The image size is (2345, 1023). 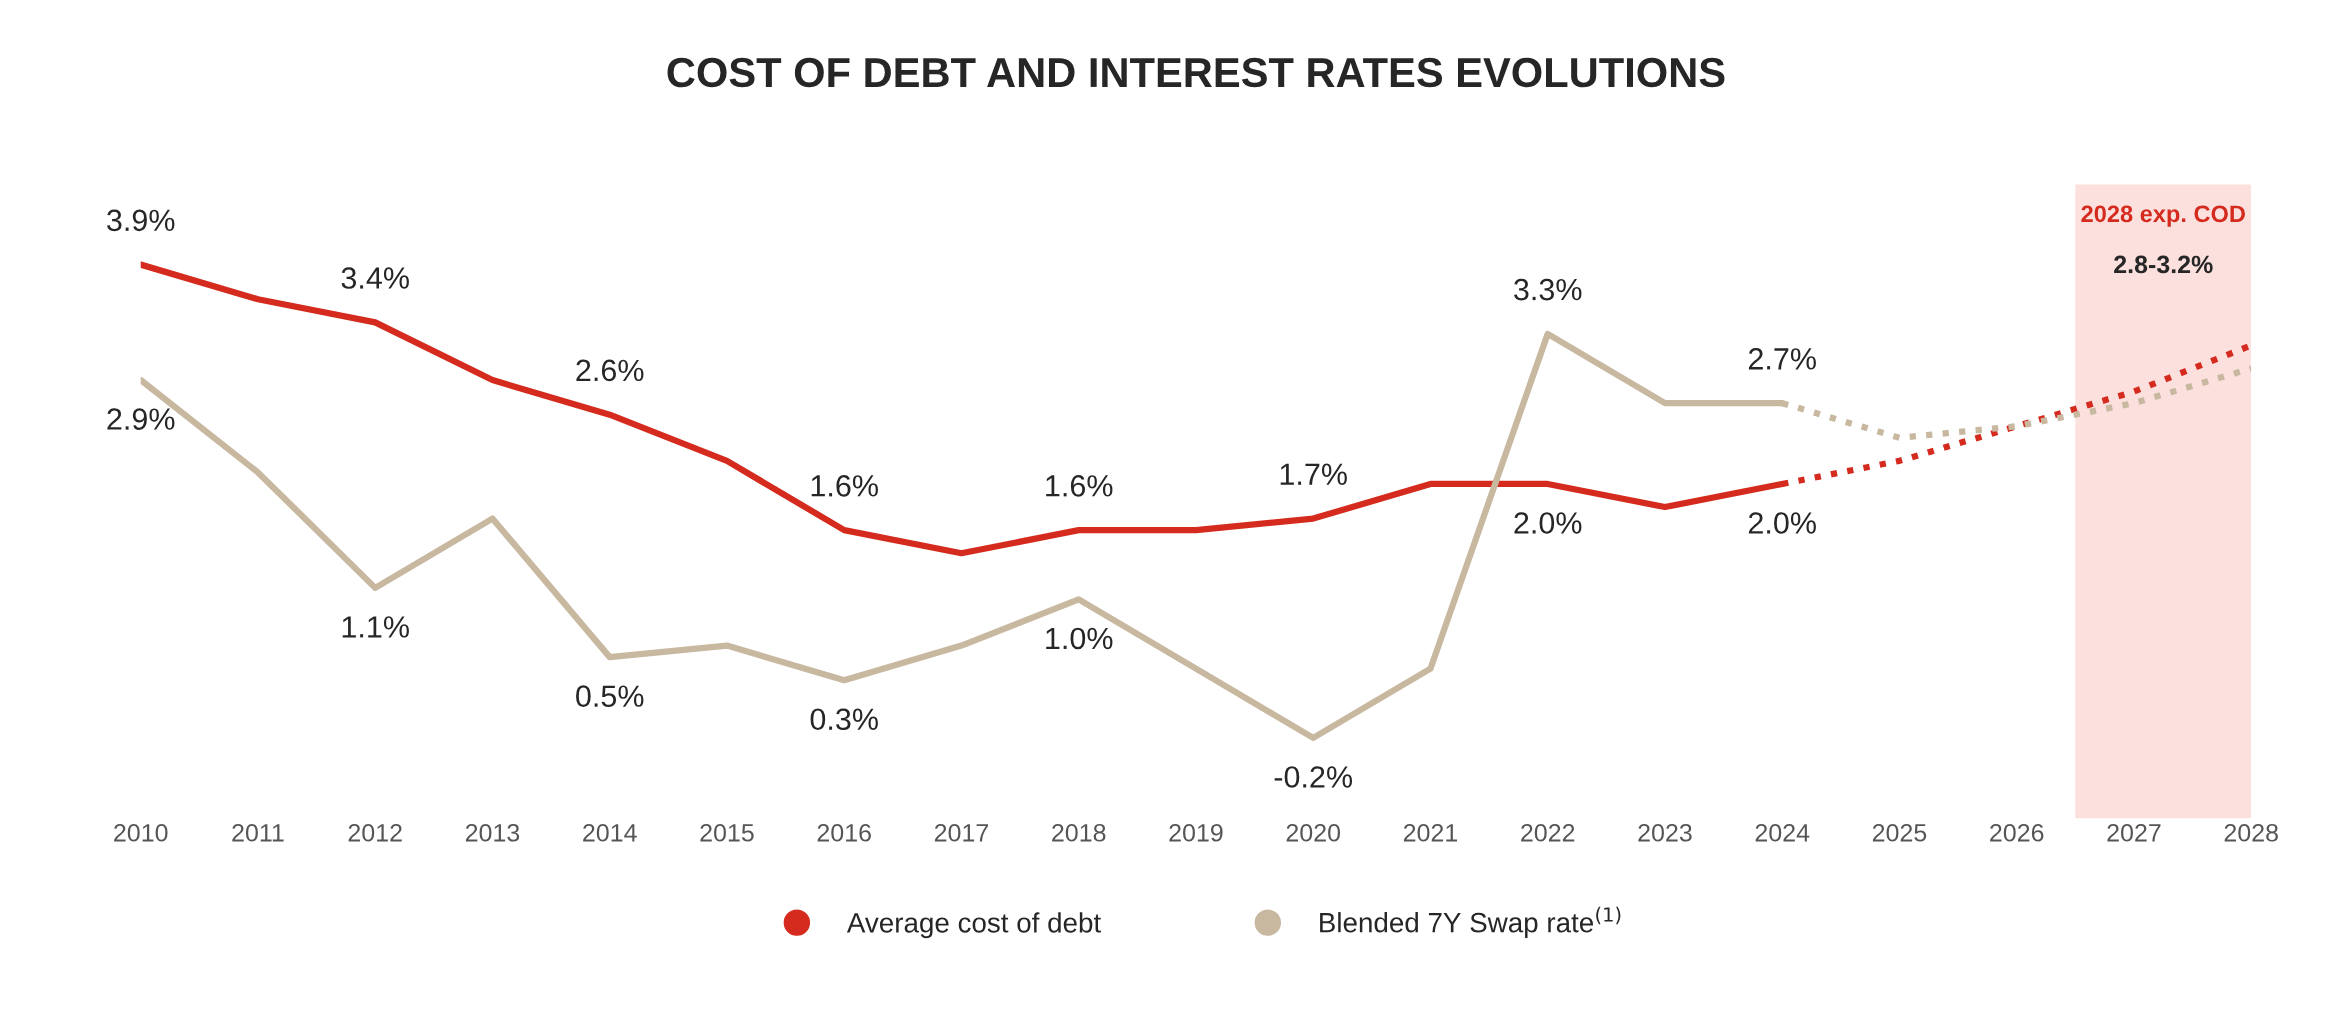 I want to click on x-tick-label: 2024, so click(x=1782, y=832).